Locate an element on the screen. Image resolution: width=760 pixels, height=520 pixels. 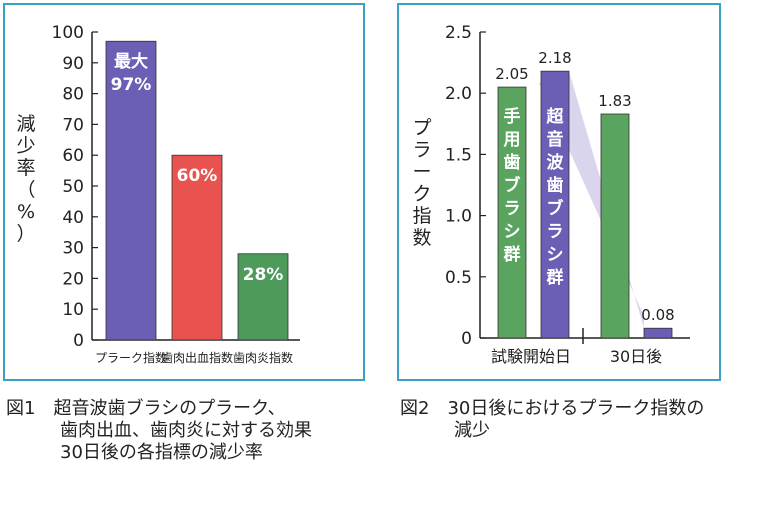
chart-2-y-tick-label: 1.0 is located at coordinates (458, 217).